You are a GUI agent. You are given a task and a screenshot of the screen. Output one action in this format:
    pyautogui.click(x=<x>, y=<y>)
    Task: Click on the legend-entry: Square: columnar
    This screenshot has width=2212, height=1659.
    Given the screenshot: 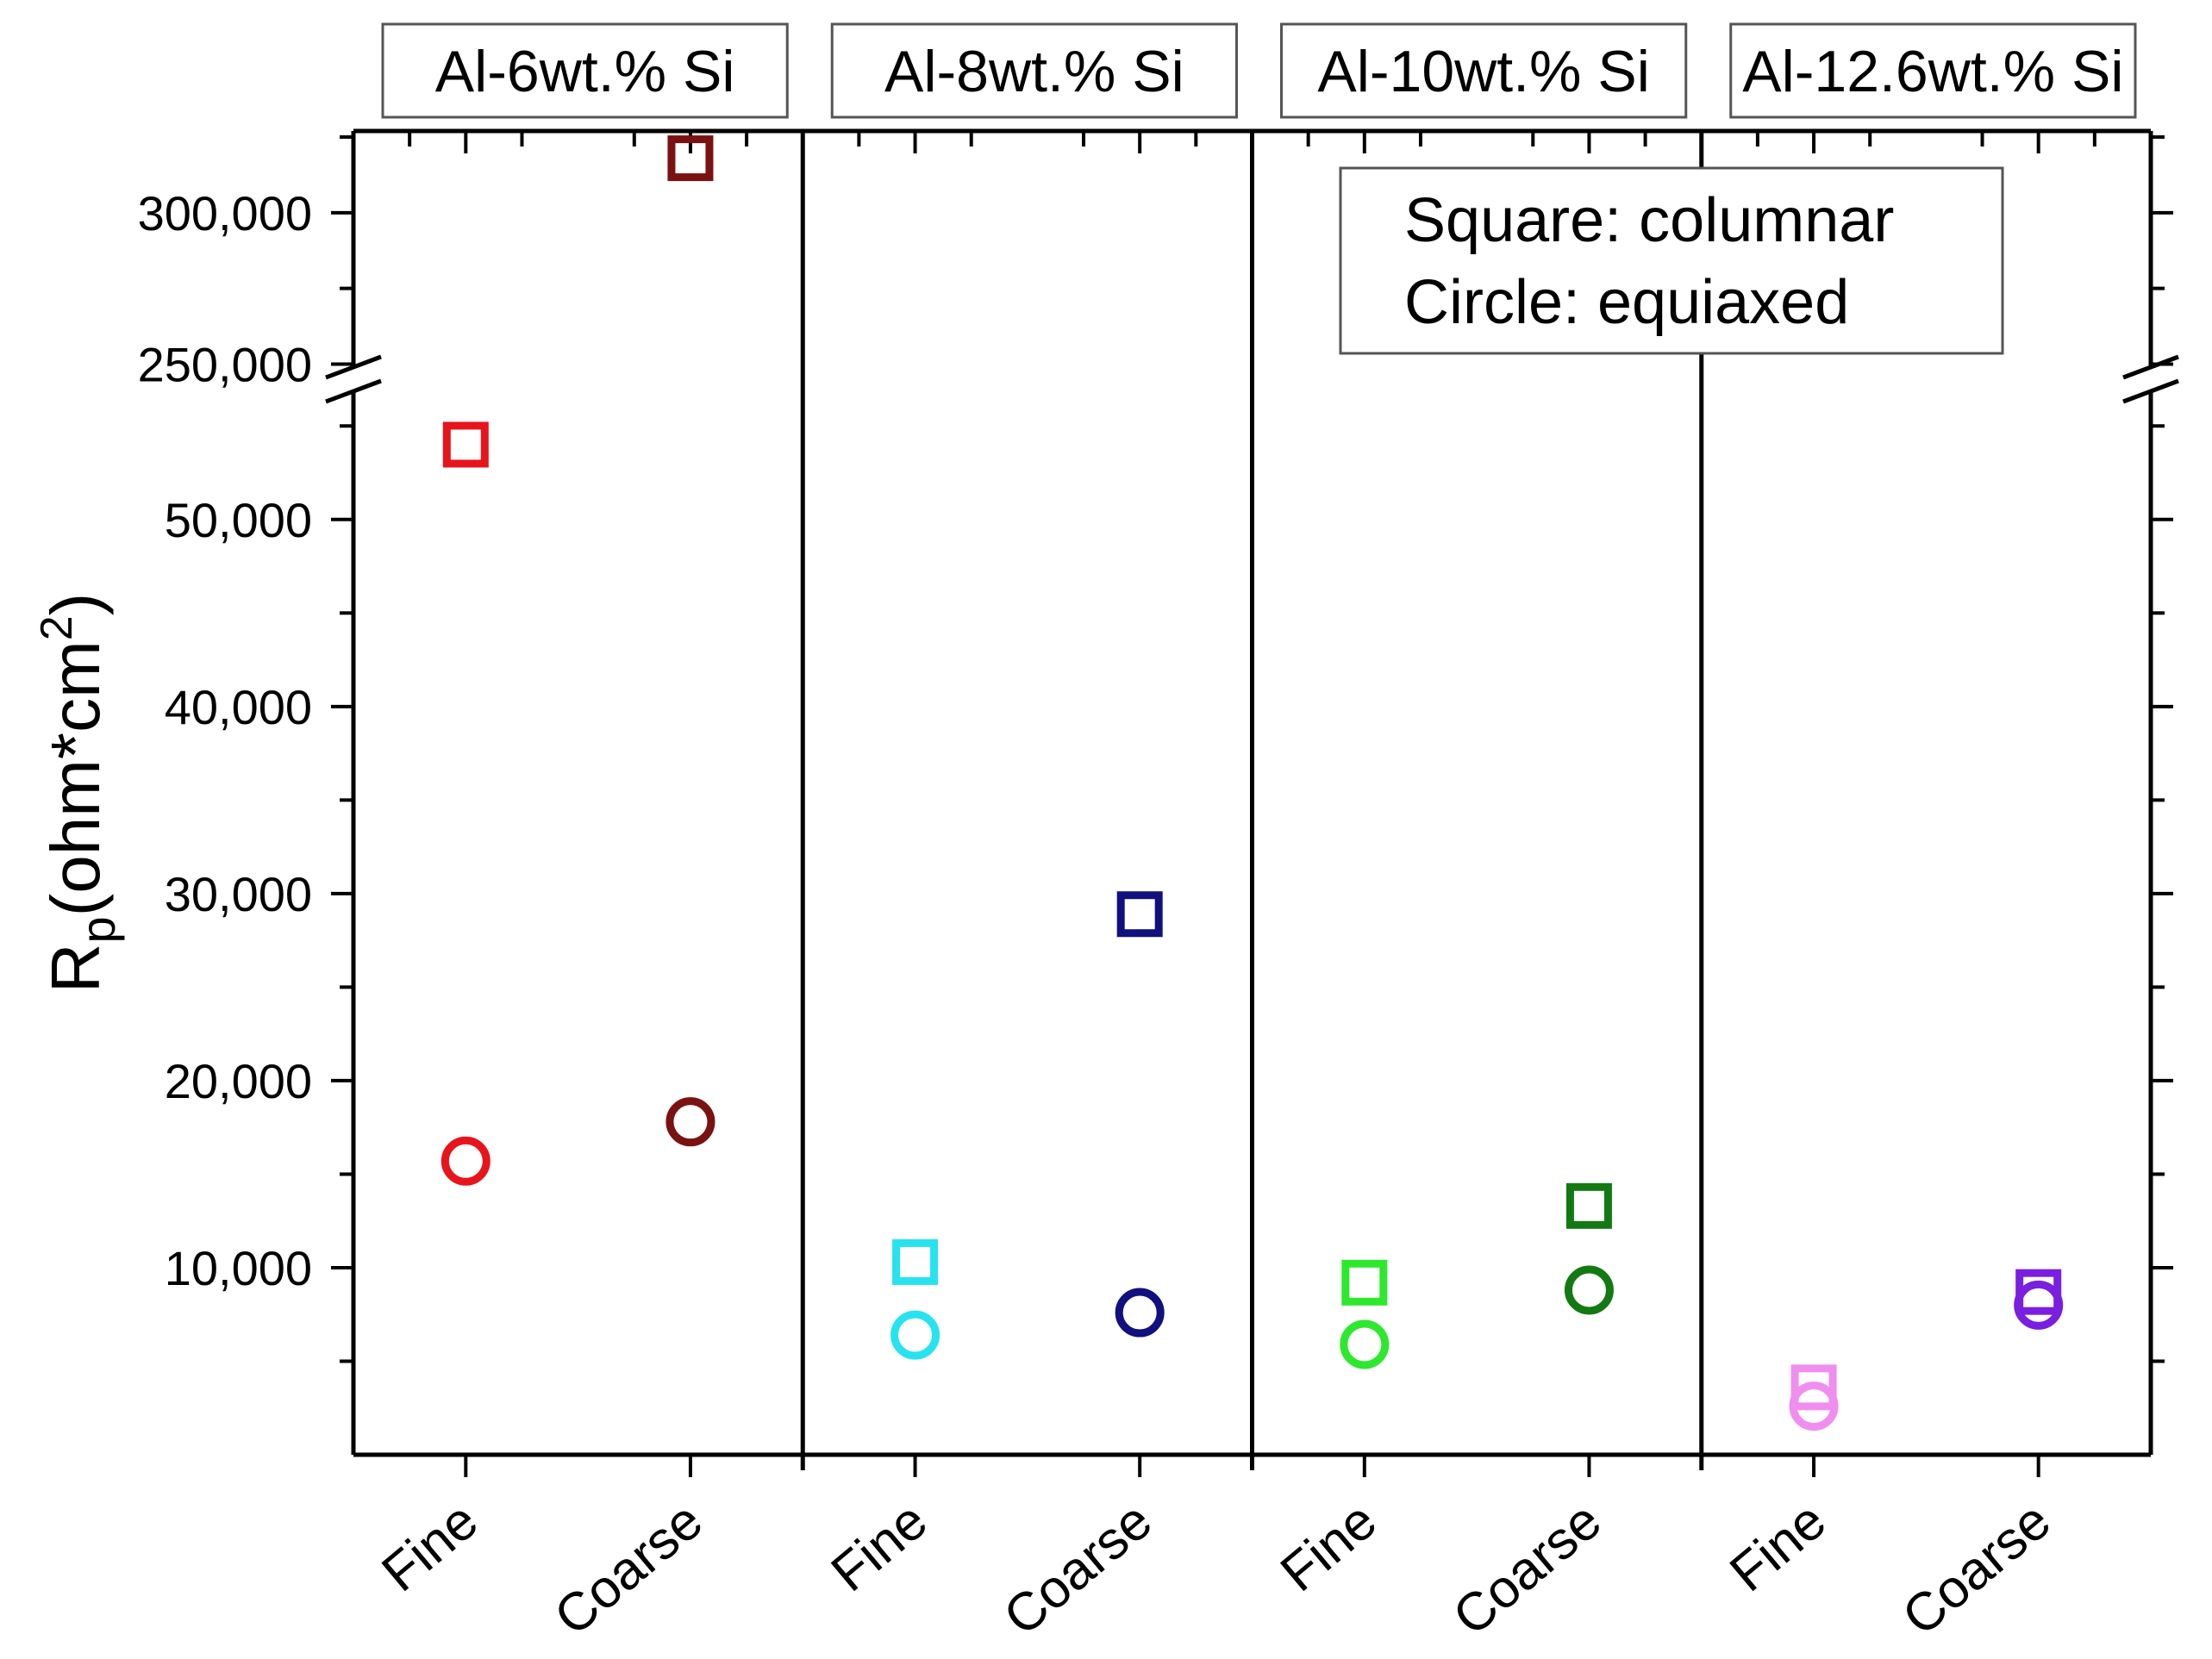 What is the action you would take?
    pyautogui.click(x=1649, y=220)
    